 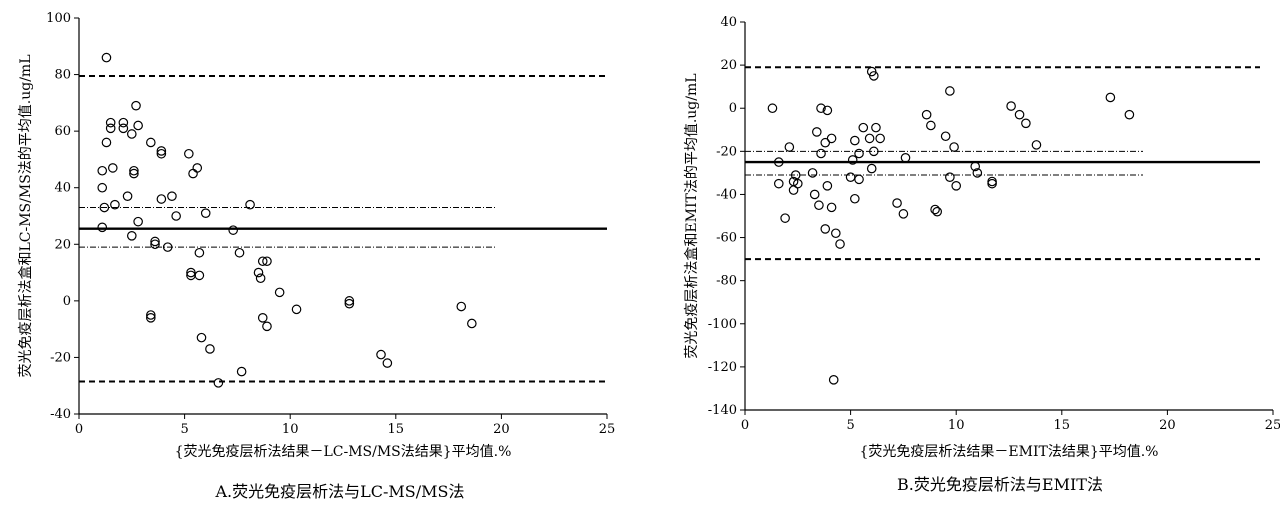 I want to click on y-tick-label: 20, so click(x=62, y=244).